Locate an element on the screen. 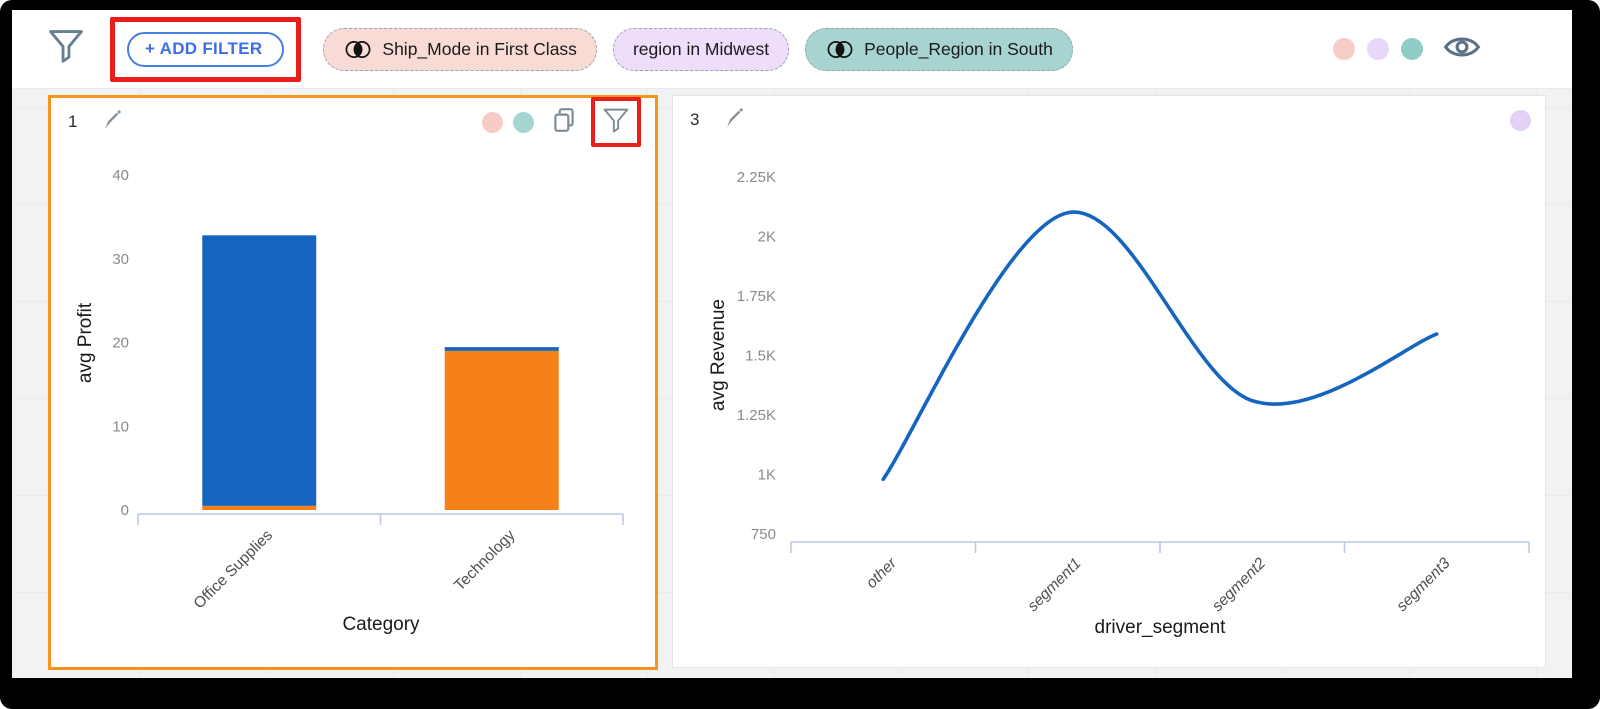  filter-chip-label: Ship_Mode in First Class is located at coordinates (479, 48).